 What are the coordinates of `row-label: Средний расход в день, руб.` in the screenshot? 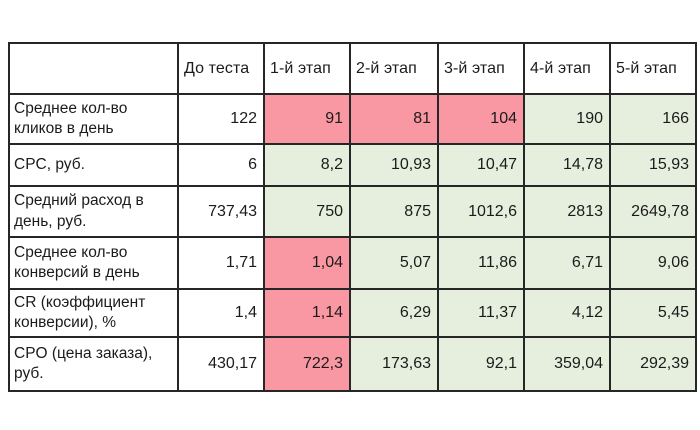 It's located at (93, 211).